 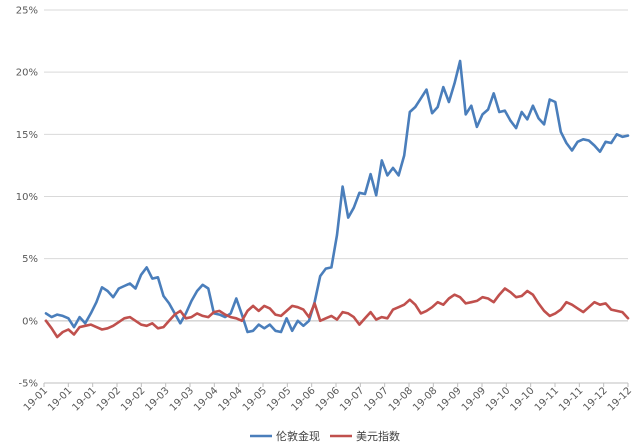 What do you see at coordinates (378, 436) in the screenshot?
I see `legend-label: 美元指数` at bounding box center [378, 436].